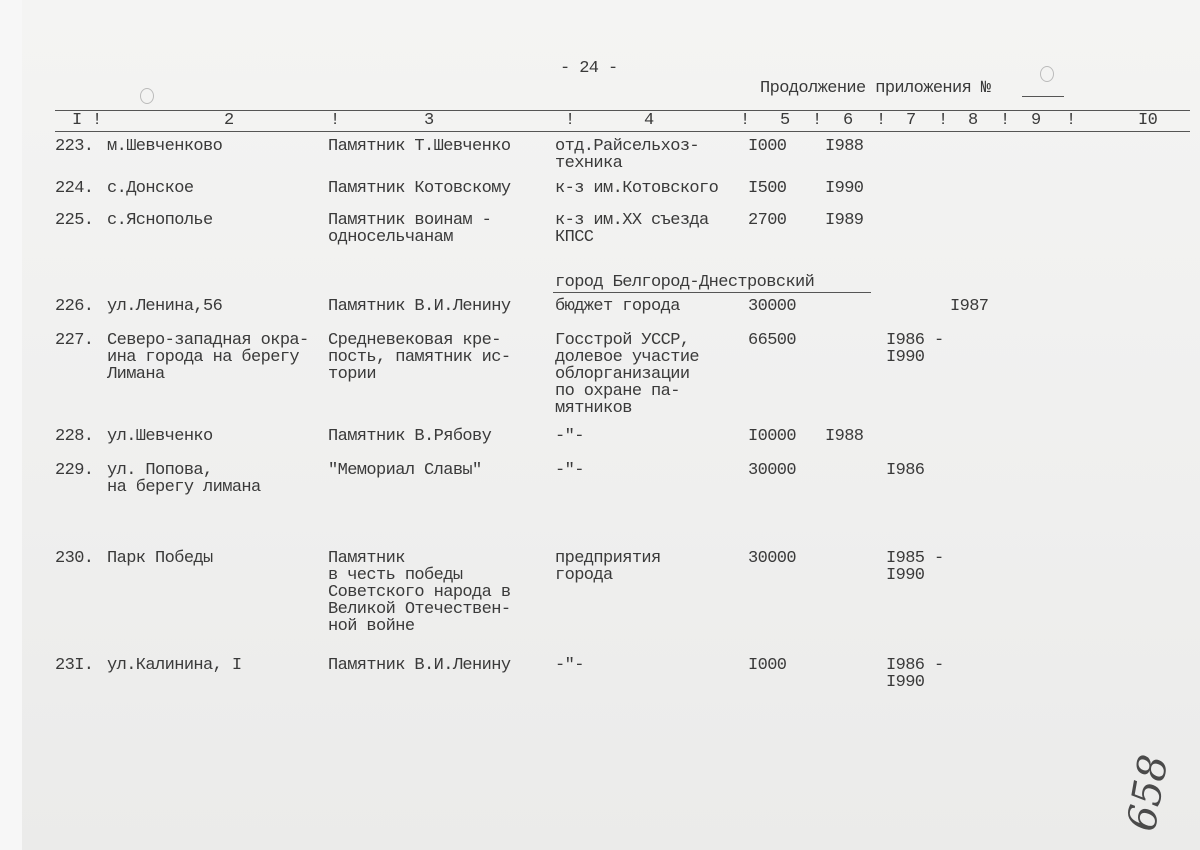 The image size is (1200, 850). What do you see at coordinates (419, 188) in the screenshot?
I see `cell-object: Памятник Котовскому` at bounding box center [419, 188].